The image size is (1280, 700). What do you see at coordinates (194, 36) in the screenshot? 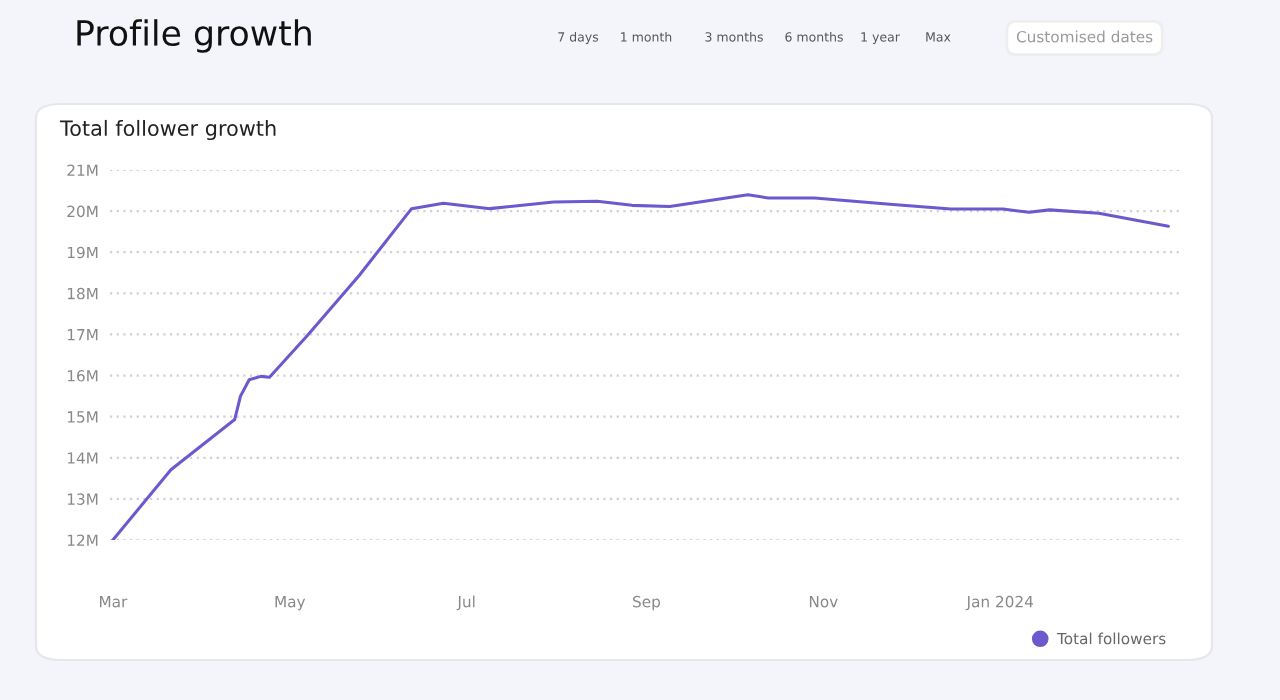
I see `chart-title: Profile growth` at bounding box center [194, 36].